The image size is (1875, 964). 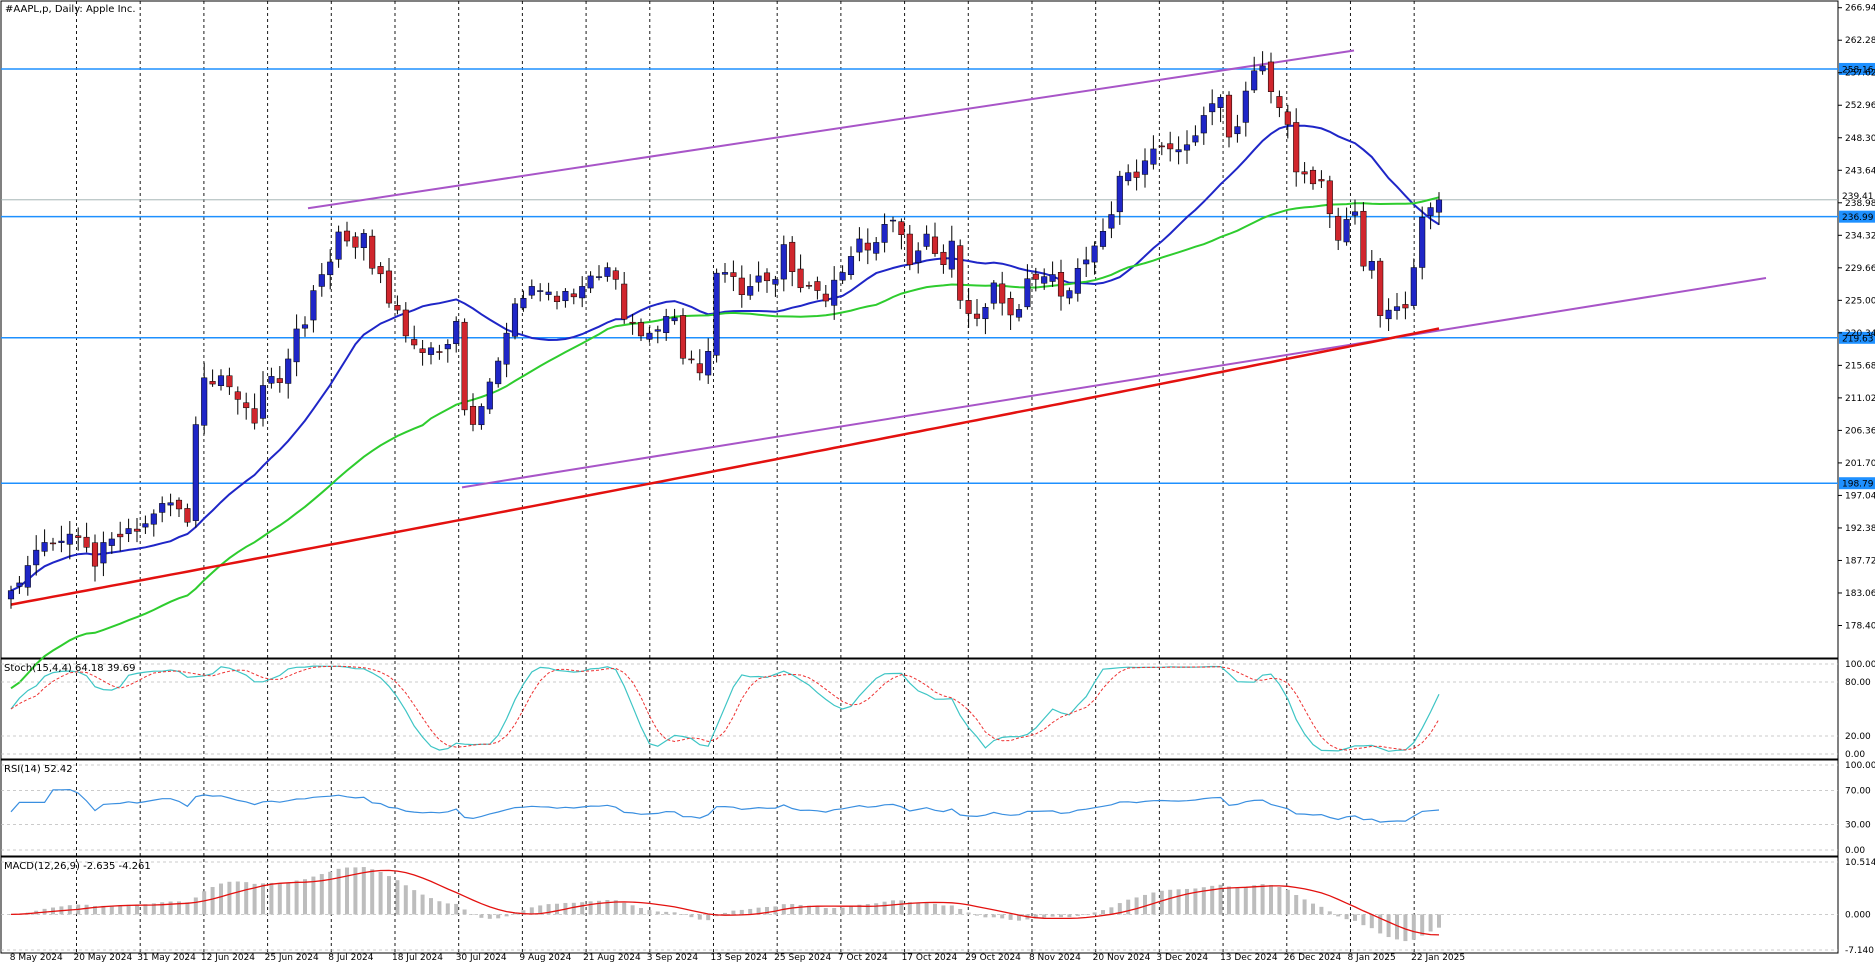 I want to click on date-tick-label: 18 Jul 2024, so click(x=417, y=958).